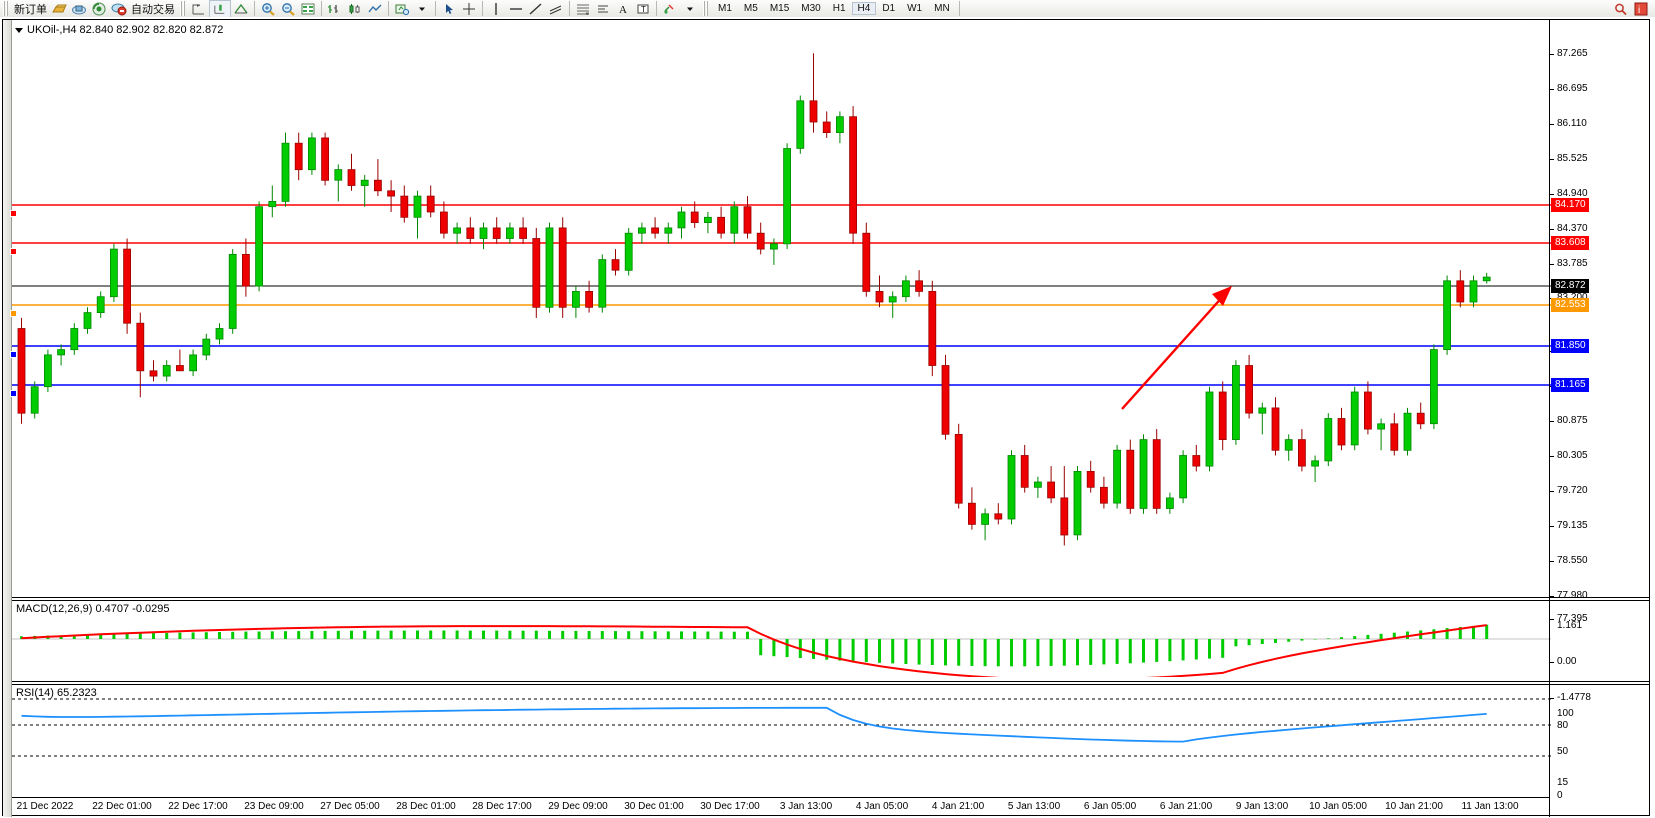 This screenshot has width=1655, height=818. I want to click on data-window-icon, so click(308, 9).